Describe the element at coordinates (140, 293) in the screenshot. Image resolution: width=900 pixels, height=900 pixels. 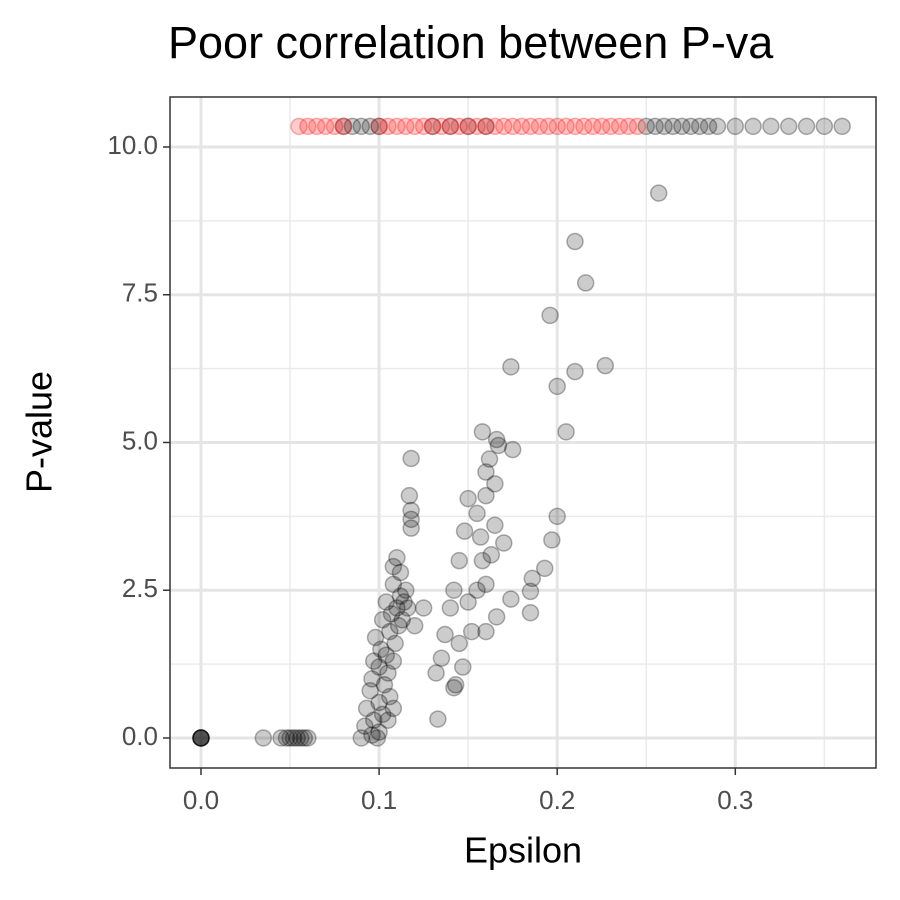
I see `y-tick-label: 7.5` at that location.